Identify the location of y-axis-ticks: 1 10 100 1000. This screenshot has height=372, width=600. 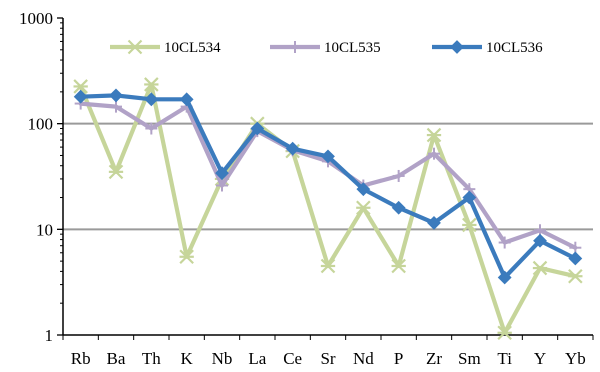
(41, 177).